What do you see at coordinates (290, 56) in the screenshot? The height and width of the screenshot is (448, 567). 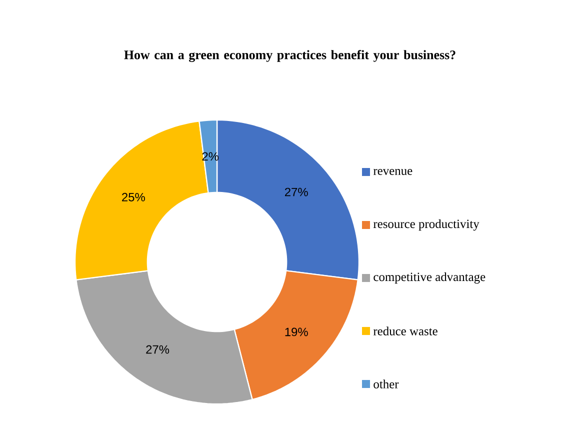 I see `chart-title: How can a green economy practices benefit your business?` at bounding box center [290, 56].